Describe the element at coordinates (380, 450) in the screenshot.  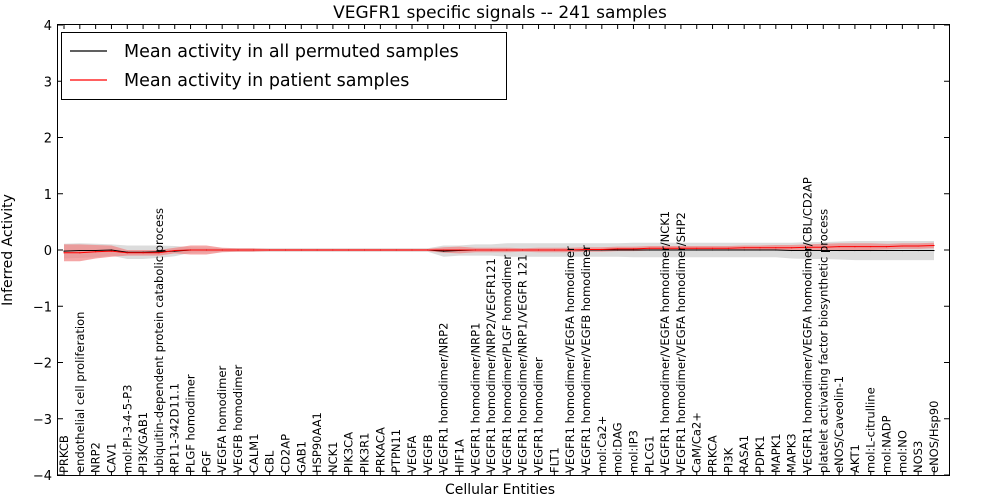
I see `category-label: PRKACA` at that location.